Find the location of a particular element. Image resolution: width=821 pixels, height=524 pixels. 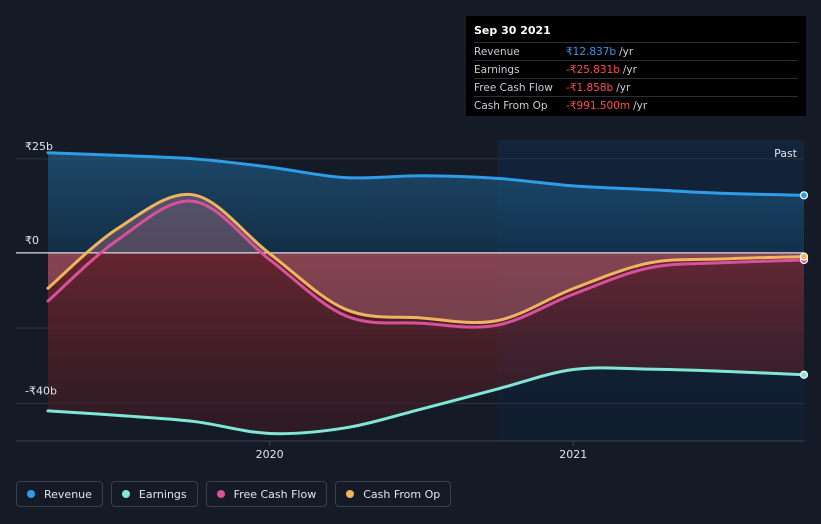

y-tick-label: ₹0 is located at coordinates (32, 240).